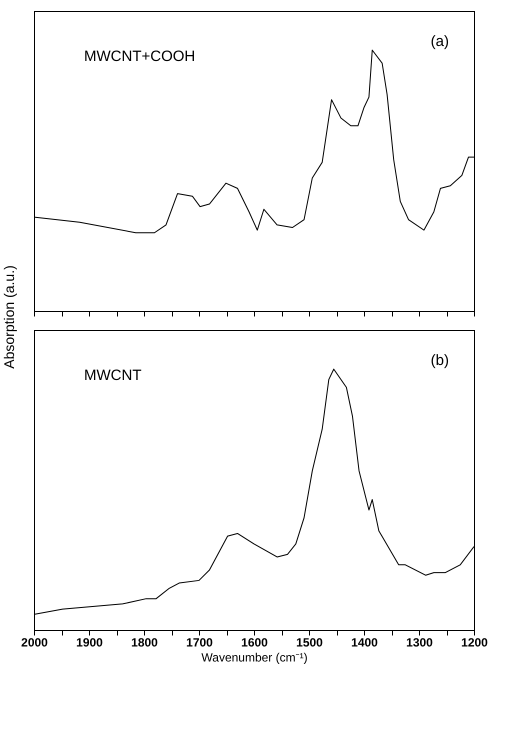 Image resolution: width=521 pixels, height=730 pixels. What do you see at coordinates (34, 643) in the screenshot?
I see `x-tick-label: 2000` at bounding box center [34, 643].